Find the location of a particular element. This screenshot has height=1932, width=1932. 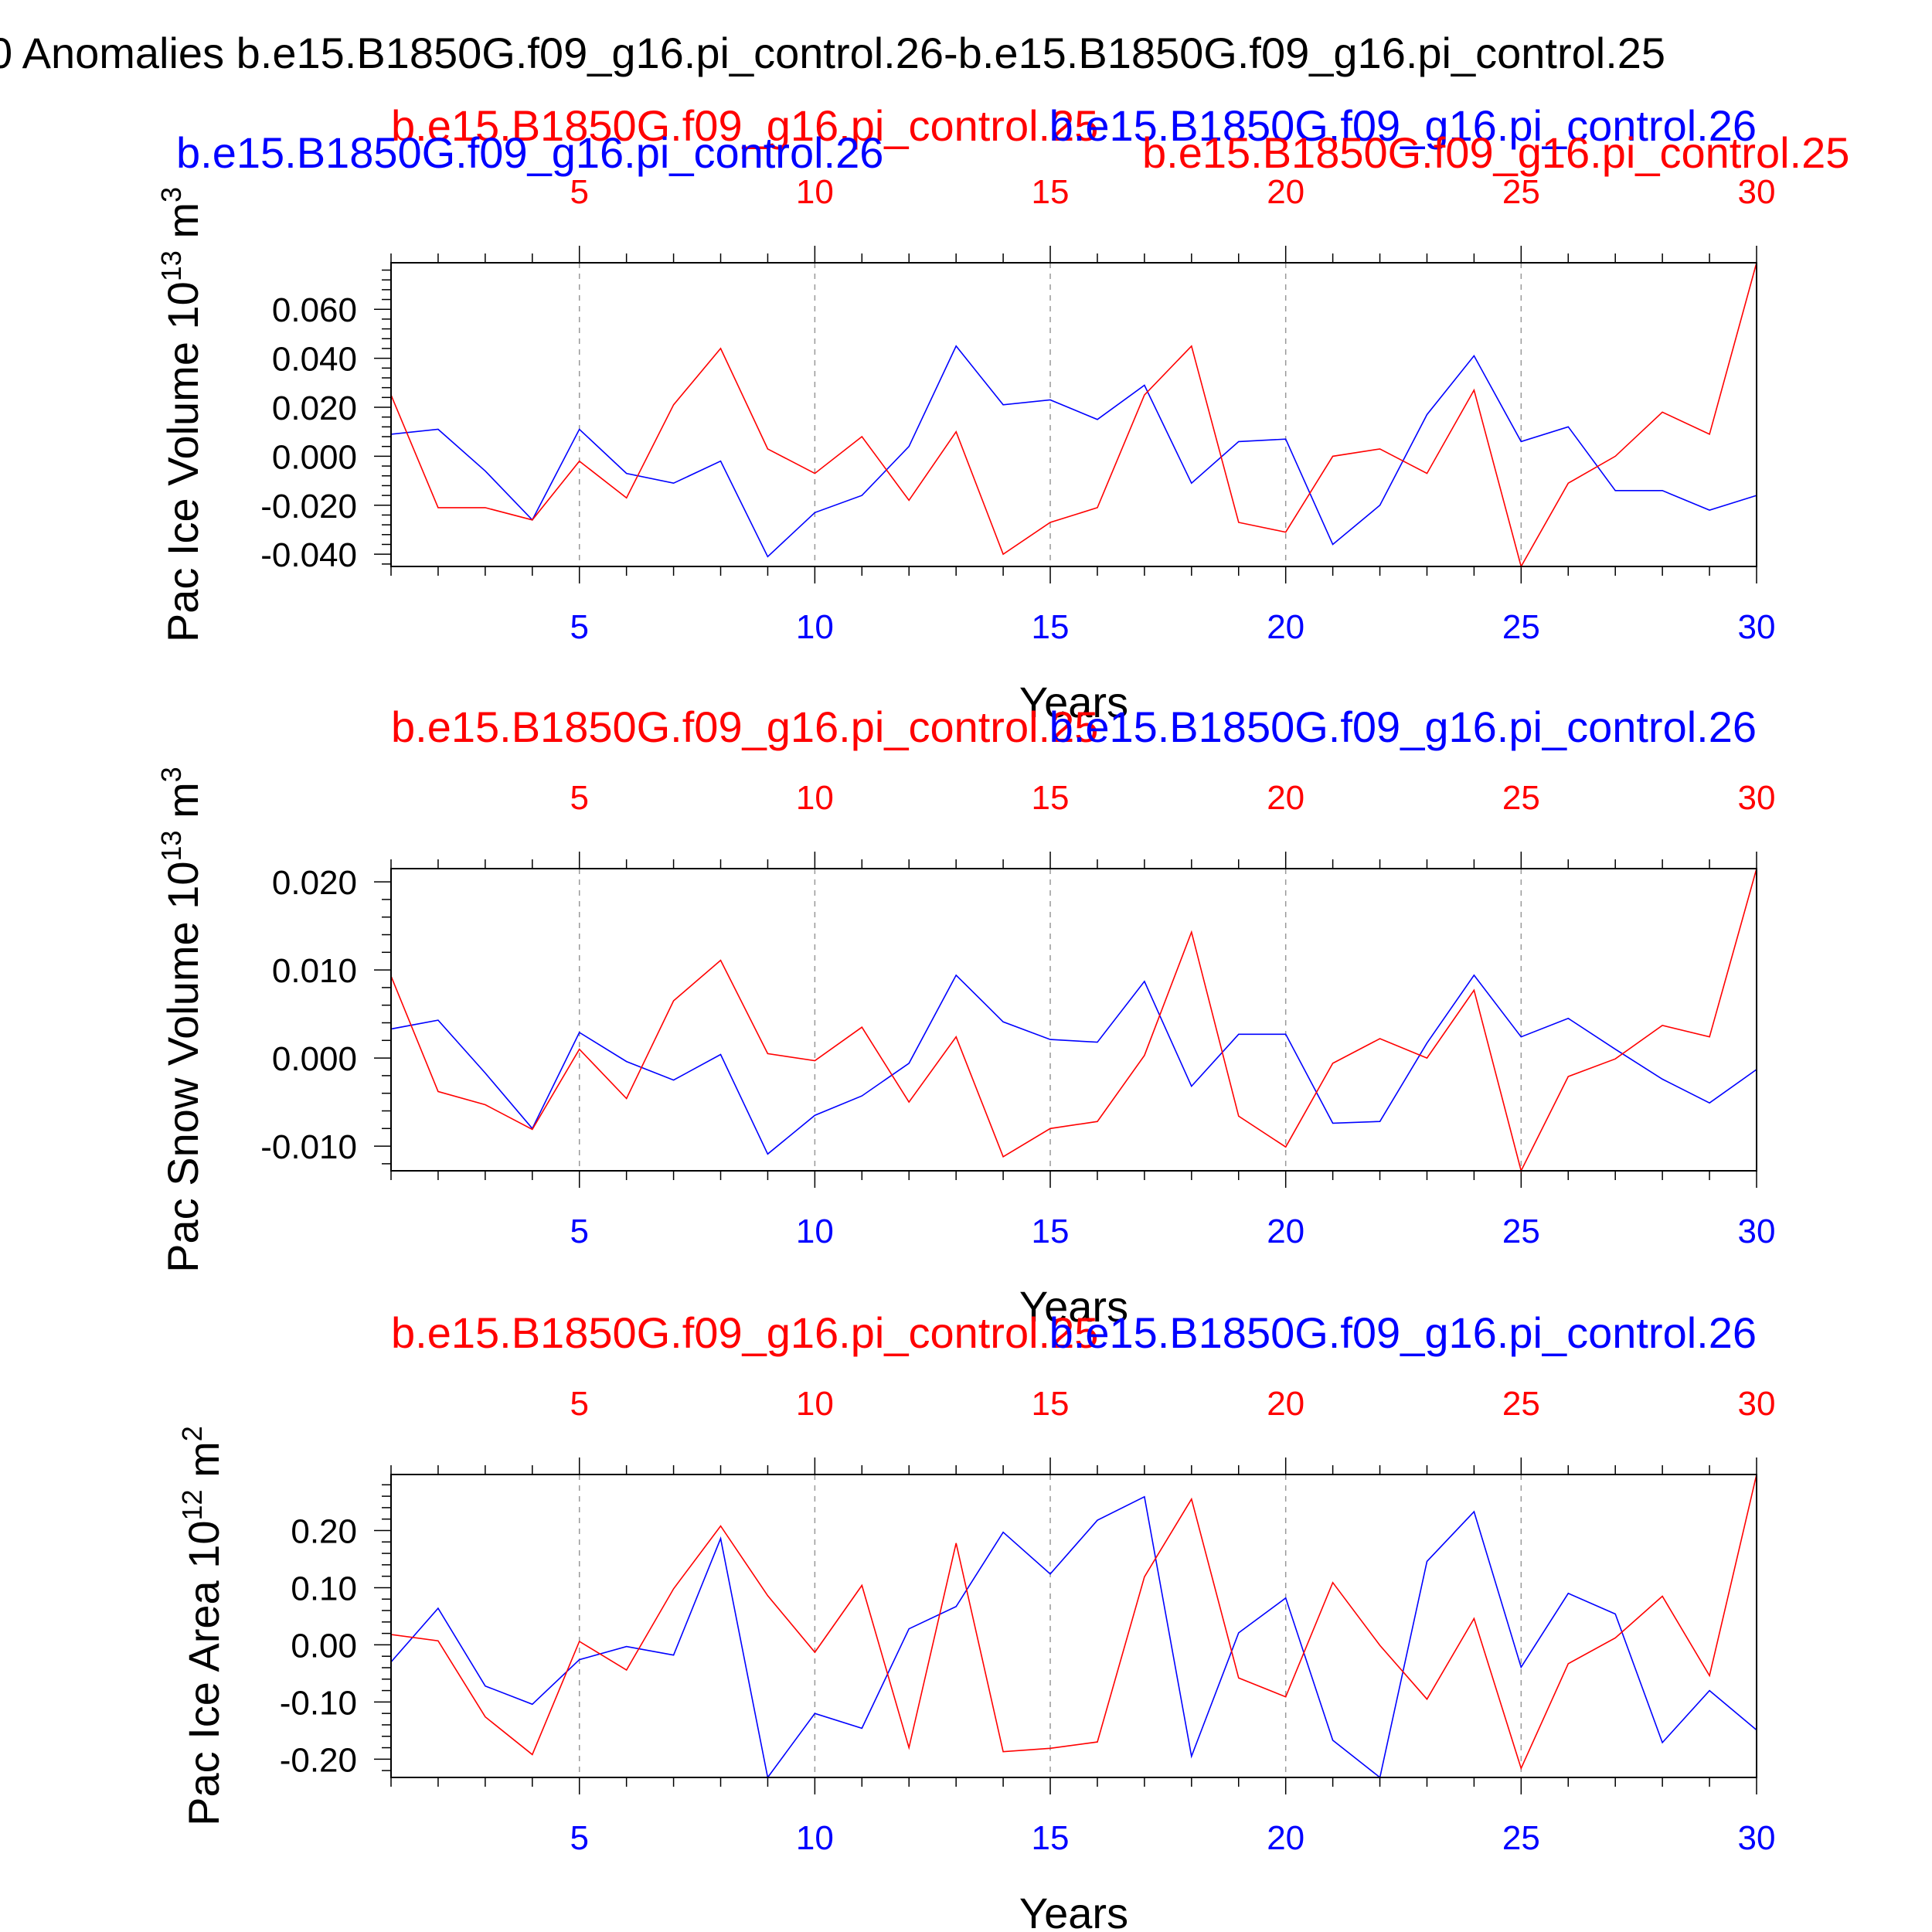

y-tick-label: -0.040 is located at coordinates (308, 555).